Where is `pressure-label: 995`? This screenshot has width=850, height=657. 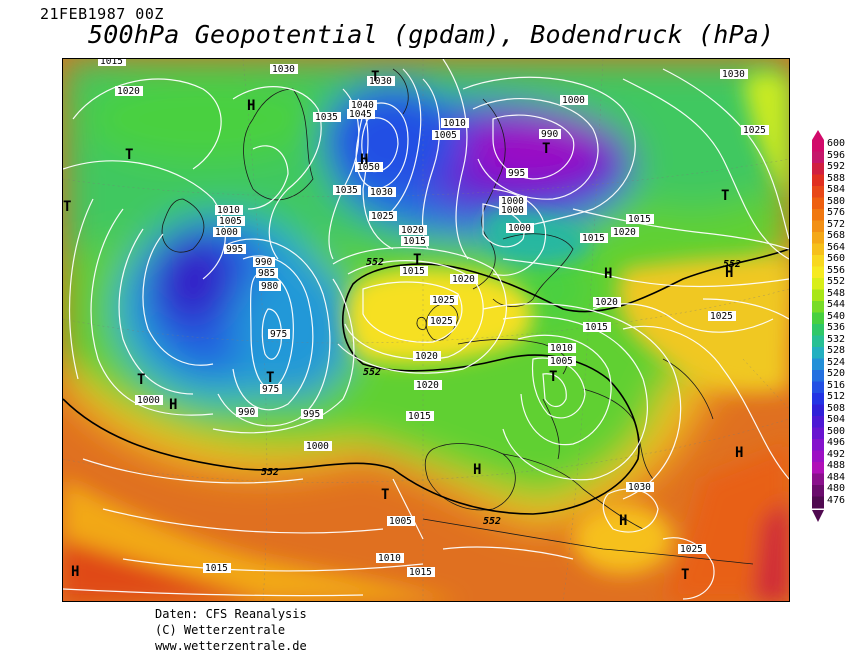
pressure-label: 995 is located at coordinates (517, 173).